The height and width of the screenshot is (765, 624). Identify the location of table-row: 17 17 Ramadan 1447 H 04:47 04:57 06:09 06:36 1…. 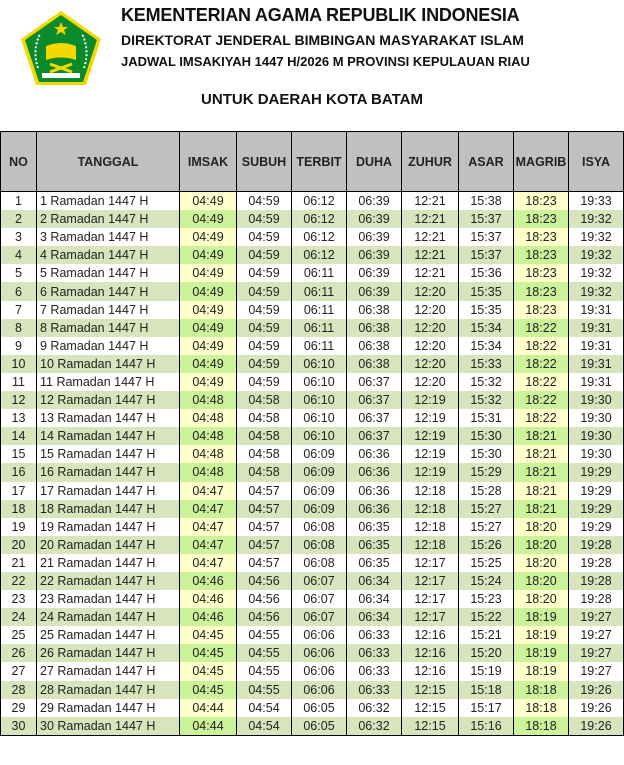
(312, 490).